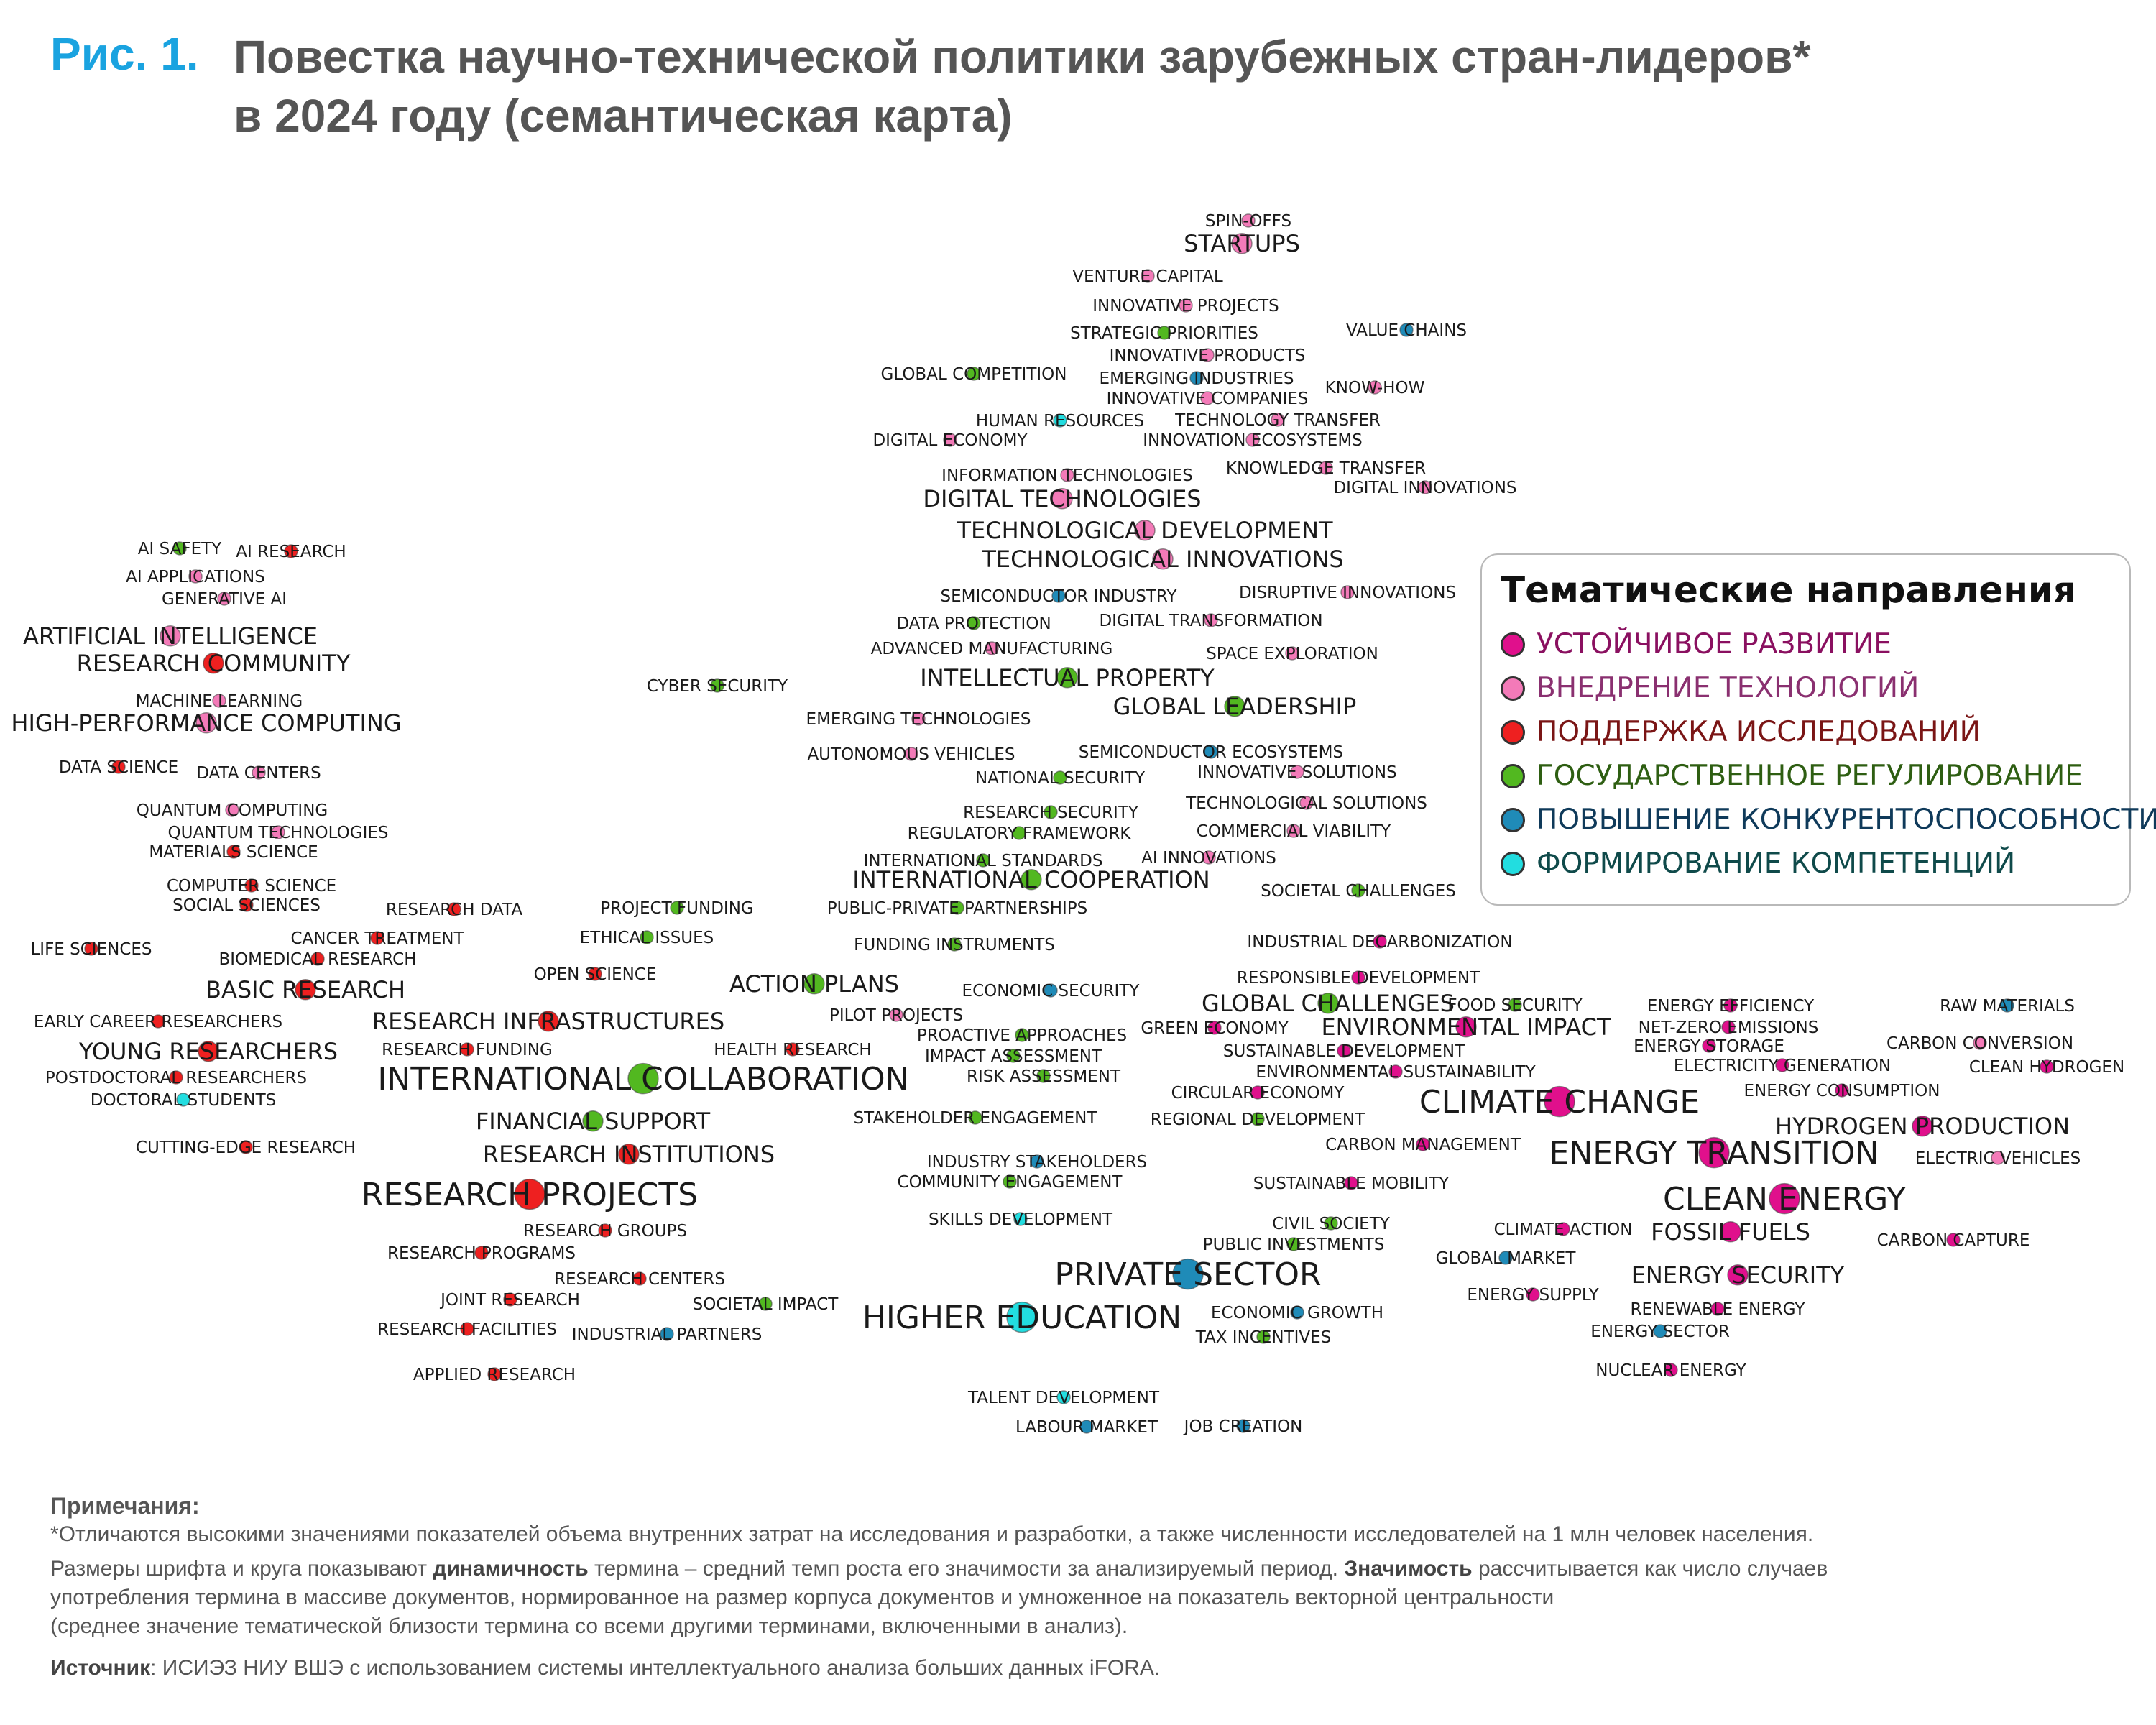 The image size is (2156, 1725). What do you see at coordinates (454, 910) in the screenshot?
I see `term-research-data: RESEARCH DATA` at bounding box center [454, 910].